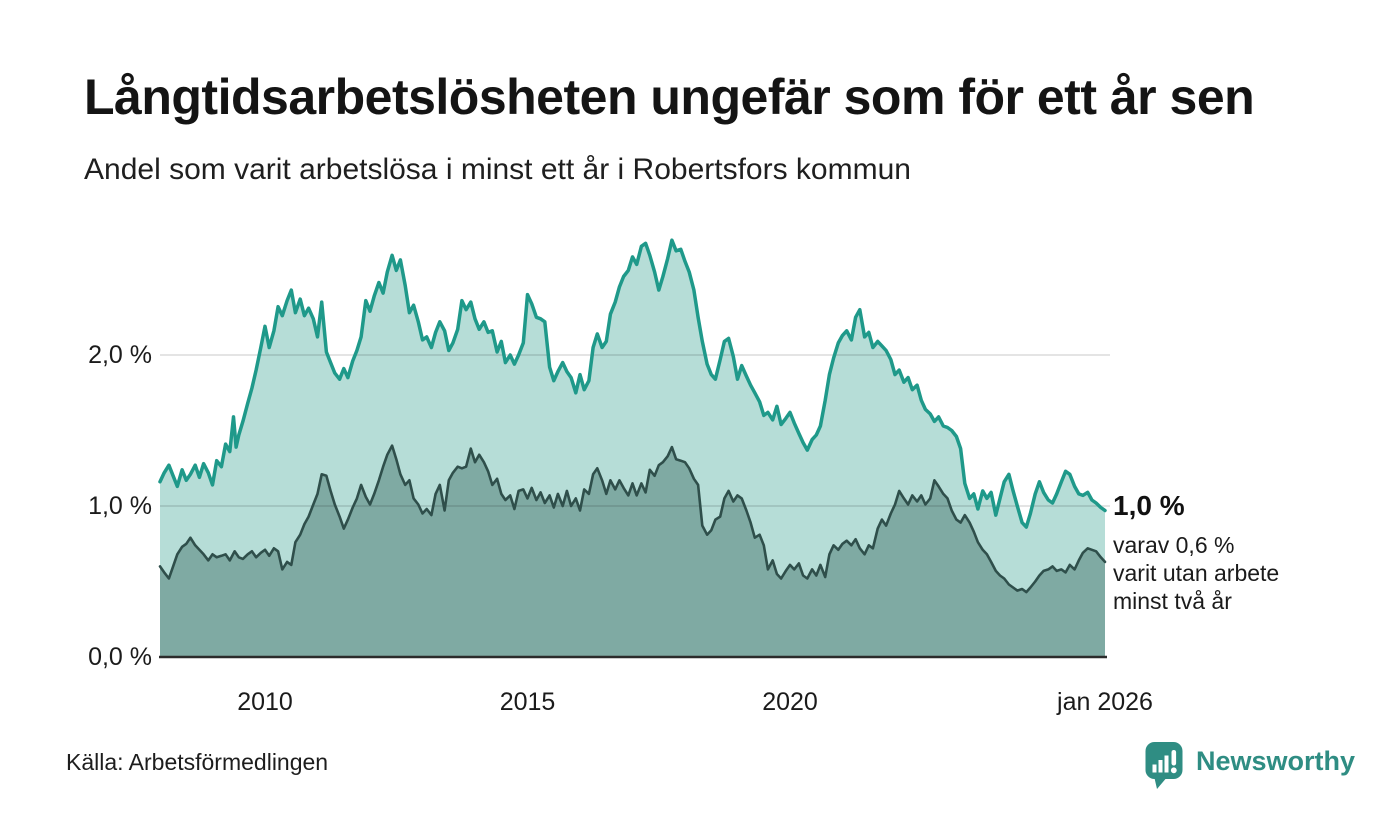  I want to click on gridlines, so click(635, 430).